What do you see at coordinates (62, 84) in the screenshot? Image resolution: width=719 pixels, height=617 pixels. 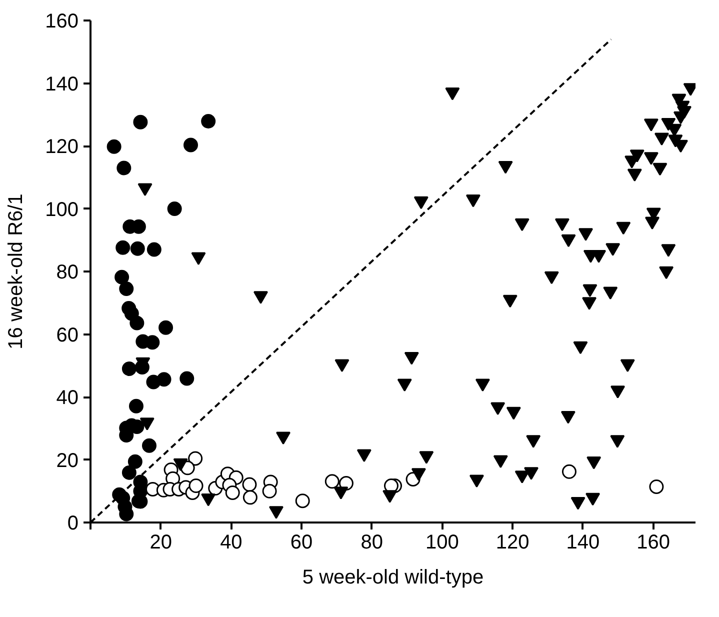 I see `y-tick-label: 140` at bounding box center [62, 84].